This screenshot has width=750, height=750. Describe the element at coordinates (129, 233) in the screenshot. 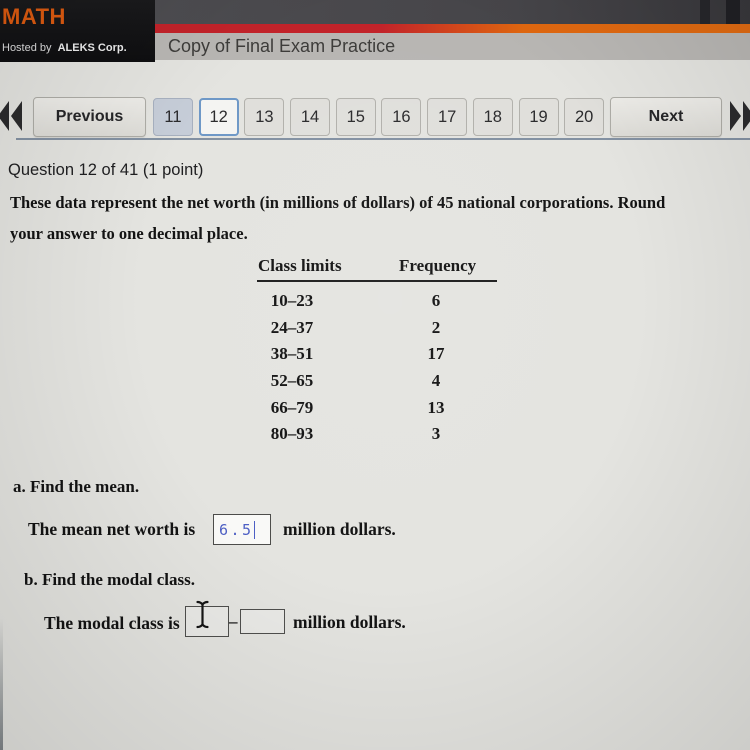

I see `question-prompt-line2: your answer to one decimal place.` at that location.